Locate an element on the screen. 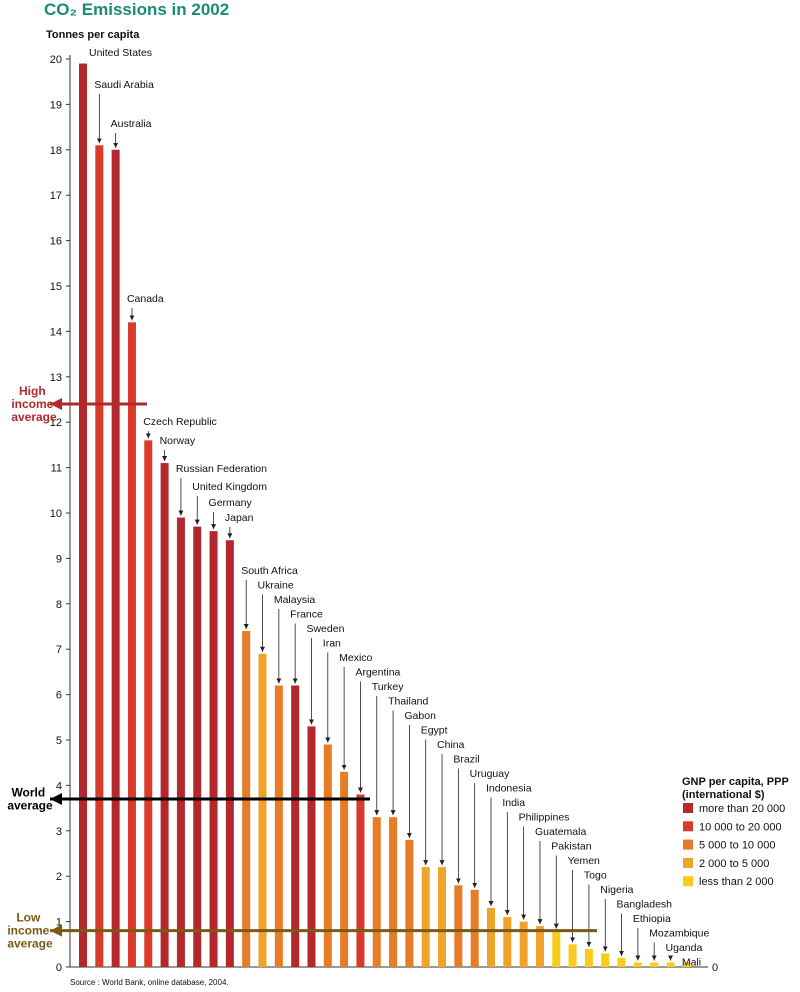 Image resolution: width=800 pixels, height=992 pixels. category-label: Thailand is located at coordinates (408, 702).